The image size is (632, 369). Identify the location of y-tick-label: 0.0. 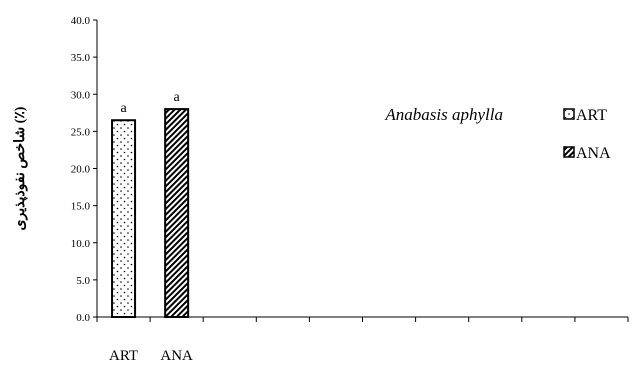
(83, 318).